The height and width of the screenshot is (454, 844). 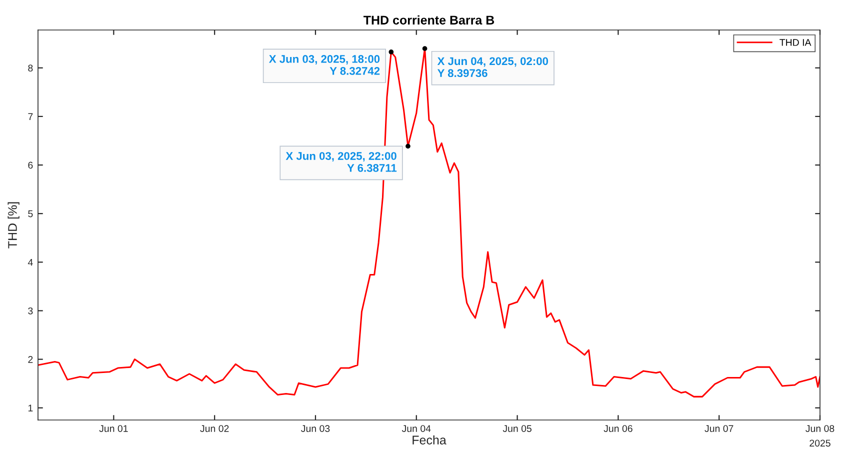 What do you see at coordinates (113, 428) in the screenshot?
I see `x-tick-label: Jun 01` at bounding box center [113, 428].